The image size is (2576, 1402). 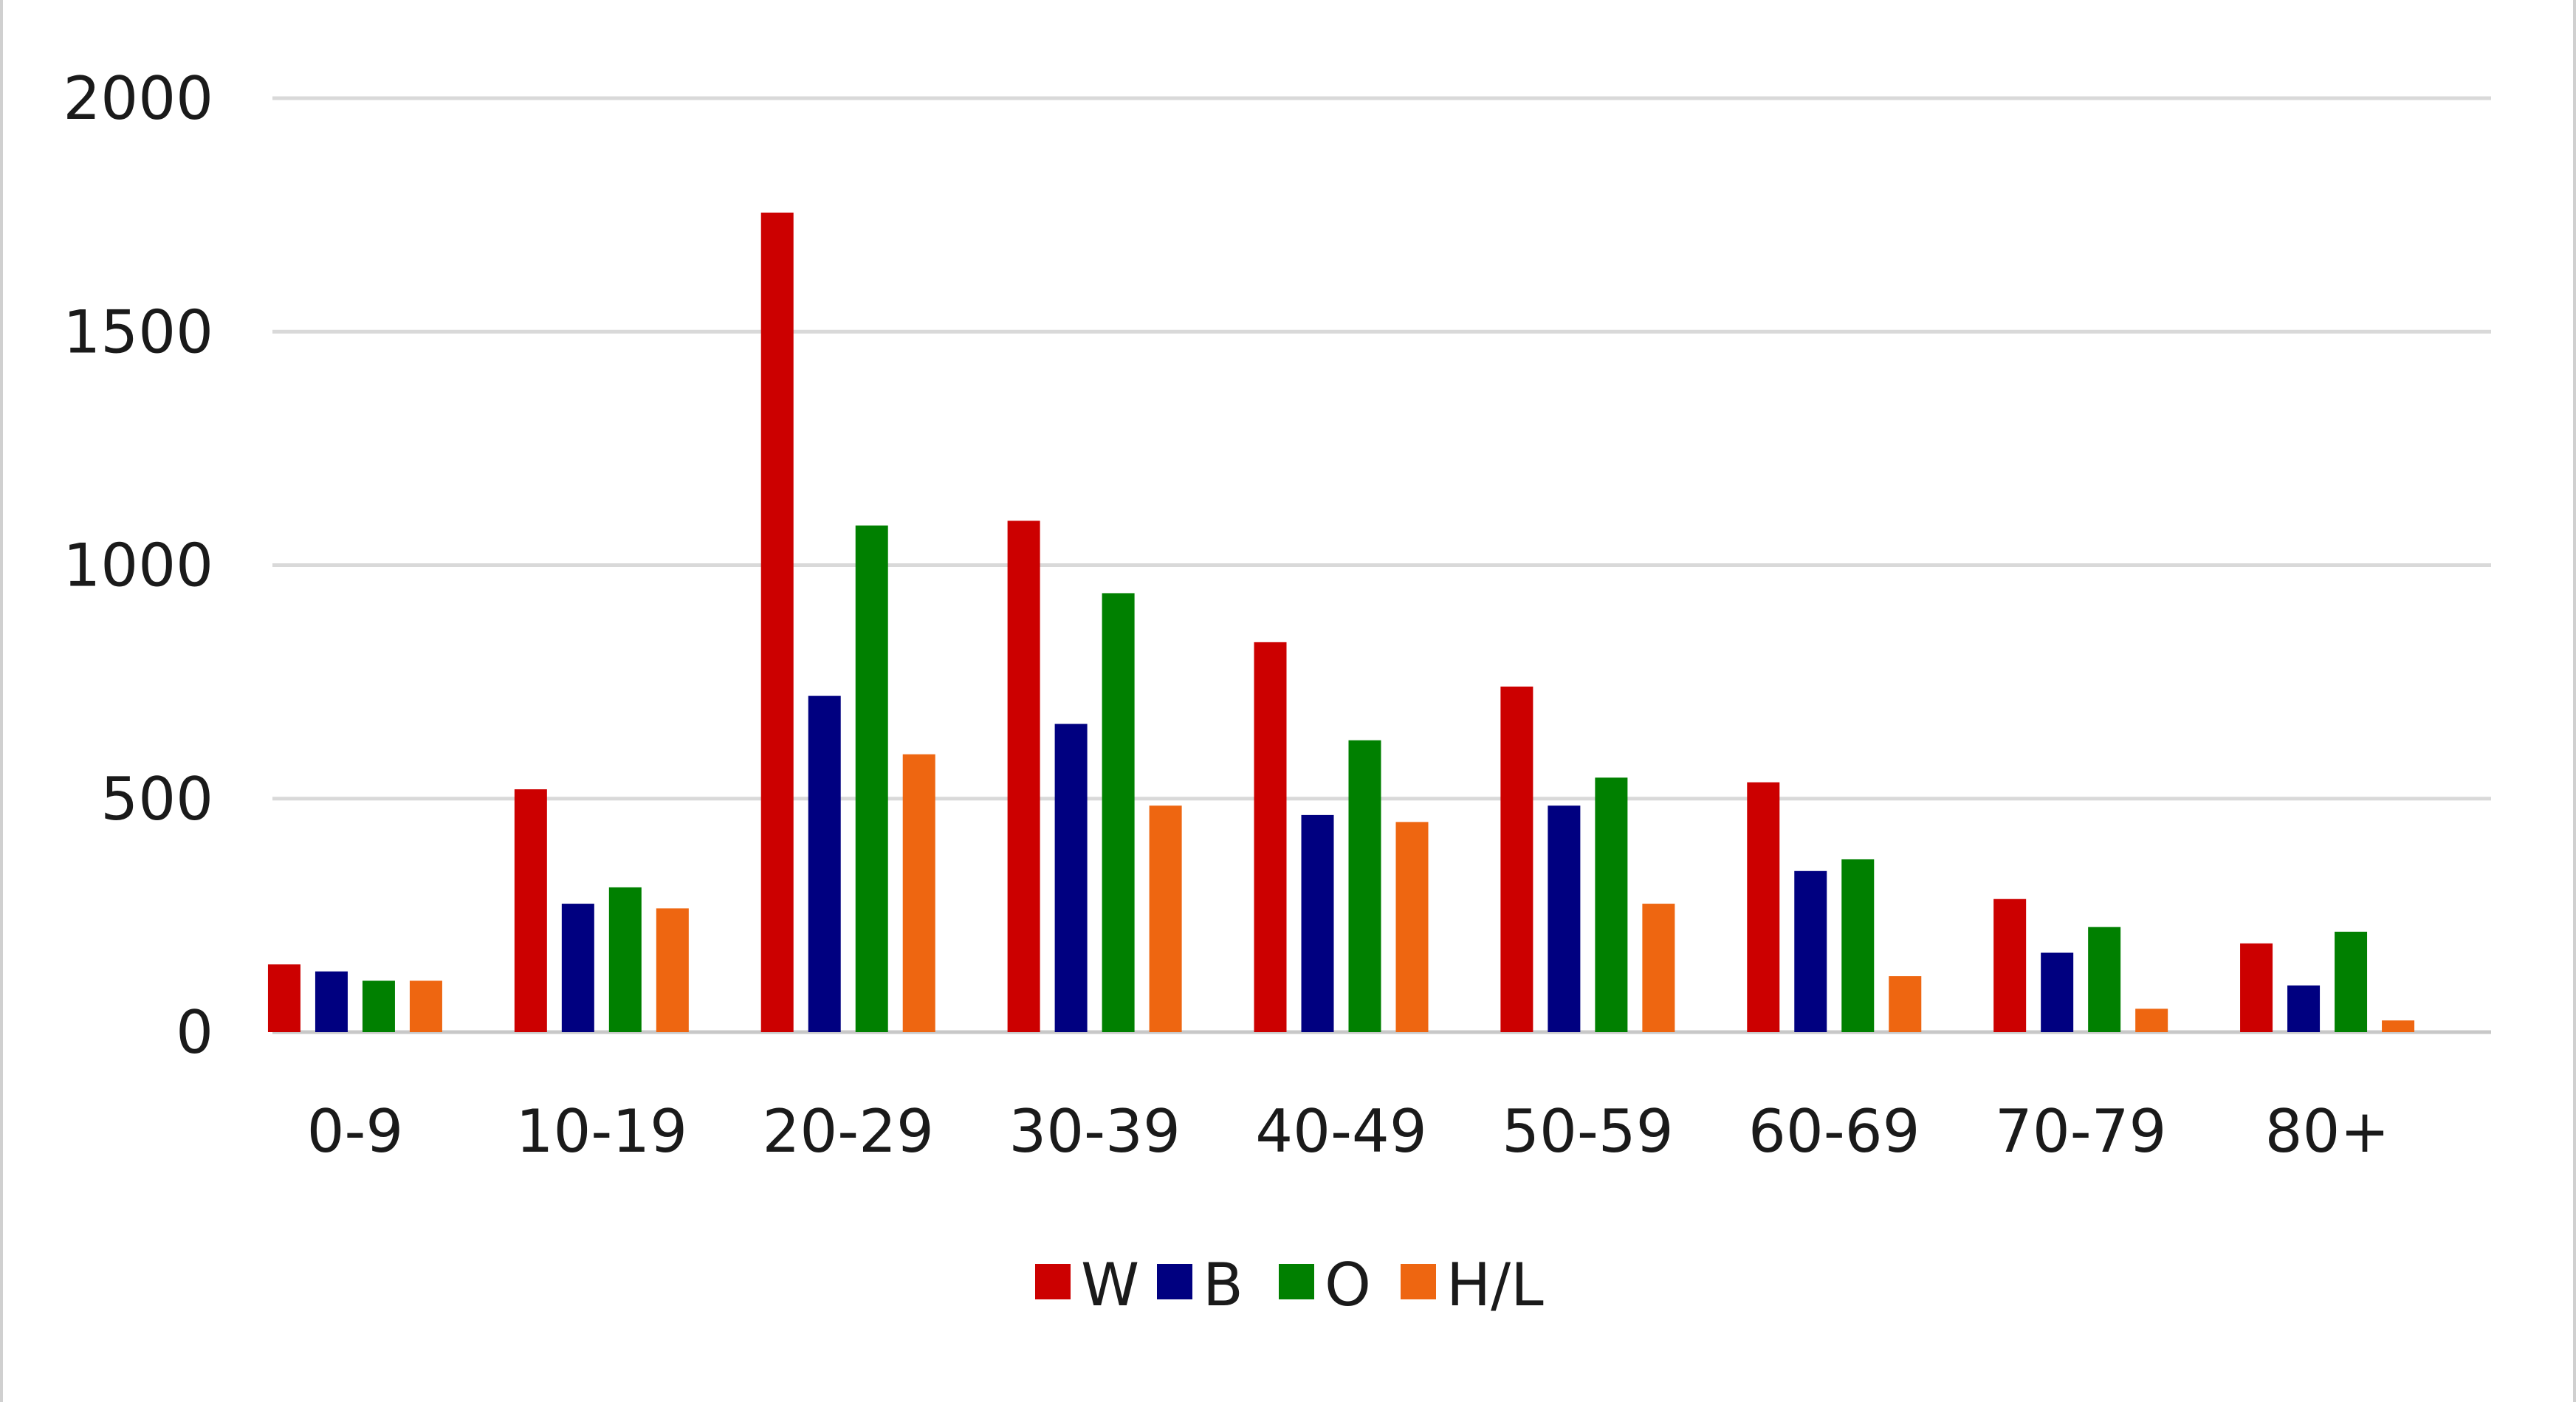 What do you see at coordinates (1223, 1285) in the screenshot?
I see `legend-label: B` at bounding box center [1223, 1285].